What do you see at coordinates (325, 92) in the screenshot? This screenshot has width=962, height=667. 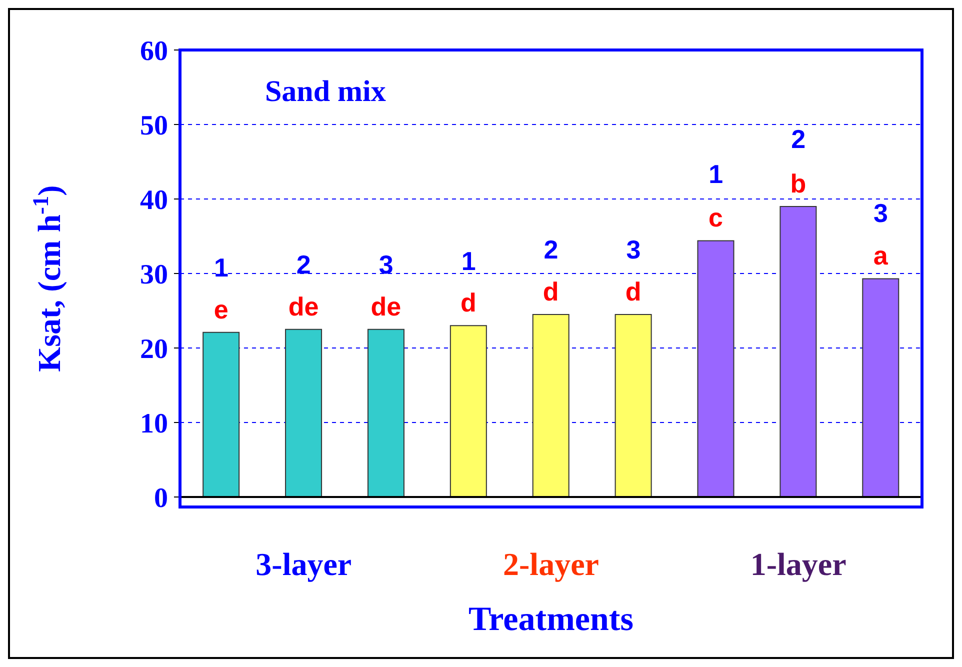 I see `annotation: Sand mix` at bounding box center [325, 92].